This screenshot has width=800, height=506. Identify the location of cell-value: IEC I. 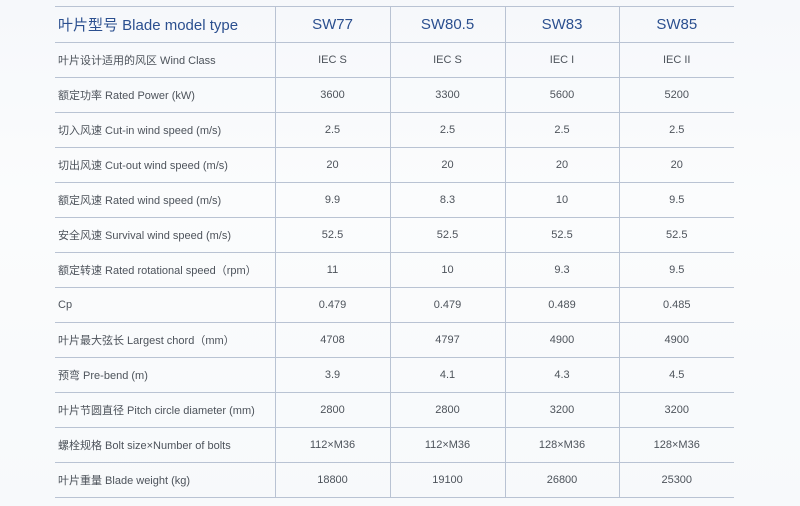
(561, 60).